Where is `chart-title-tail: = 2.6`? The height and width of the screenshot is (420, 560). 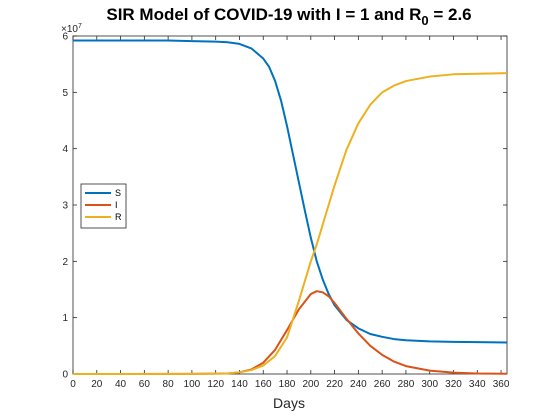
chart-title-tail: = 2.6 is located at coordinates (450, 14).